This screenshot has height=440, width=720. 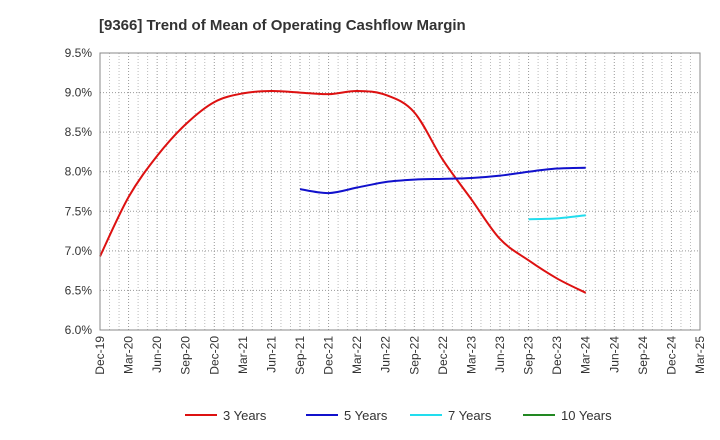 What do you see at coordinates (470, 415) in the screenshot?
I see `legend-label: 7 Years` at bounding box center [470, 415].